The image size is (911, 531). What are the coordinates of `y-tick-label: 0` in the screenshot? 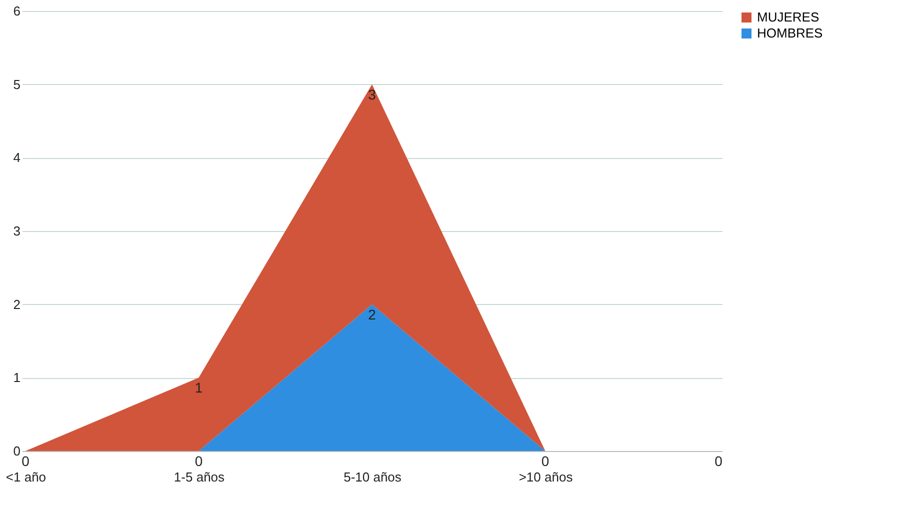 It's located at (16, 451).